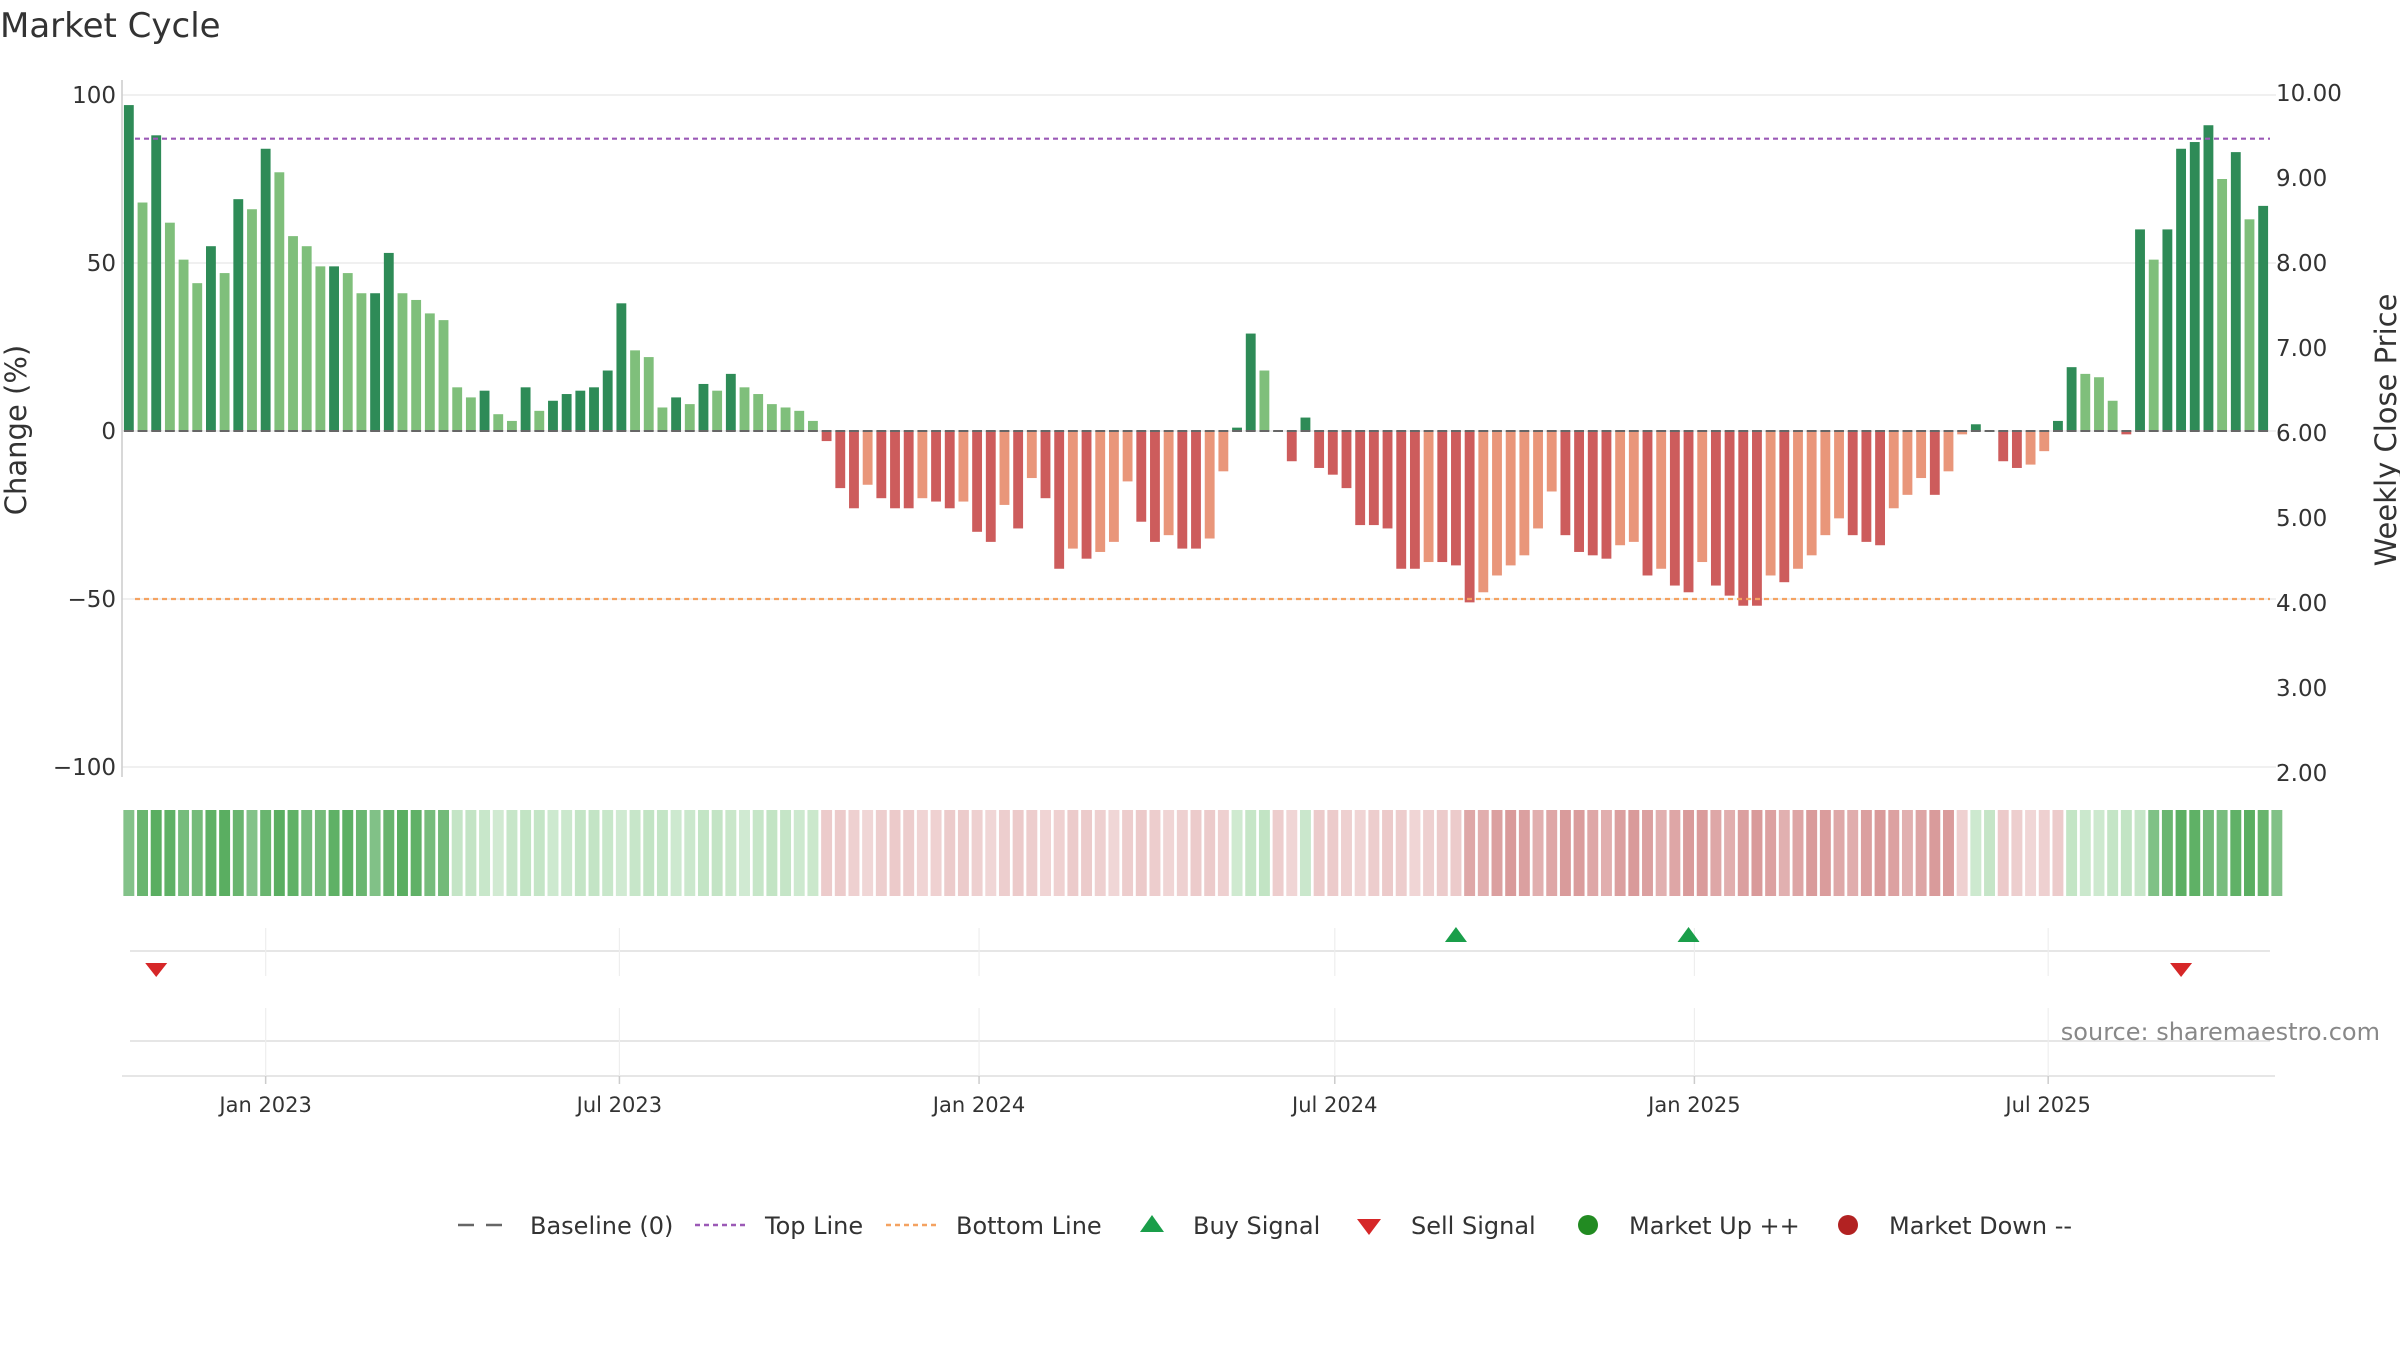  What do you see at coordinates (2384, 430) in the screenshot?
I see `y2-axis-title: Weekly Close Price` at bounding box center [2384, 430].